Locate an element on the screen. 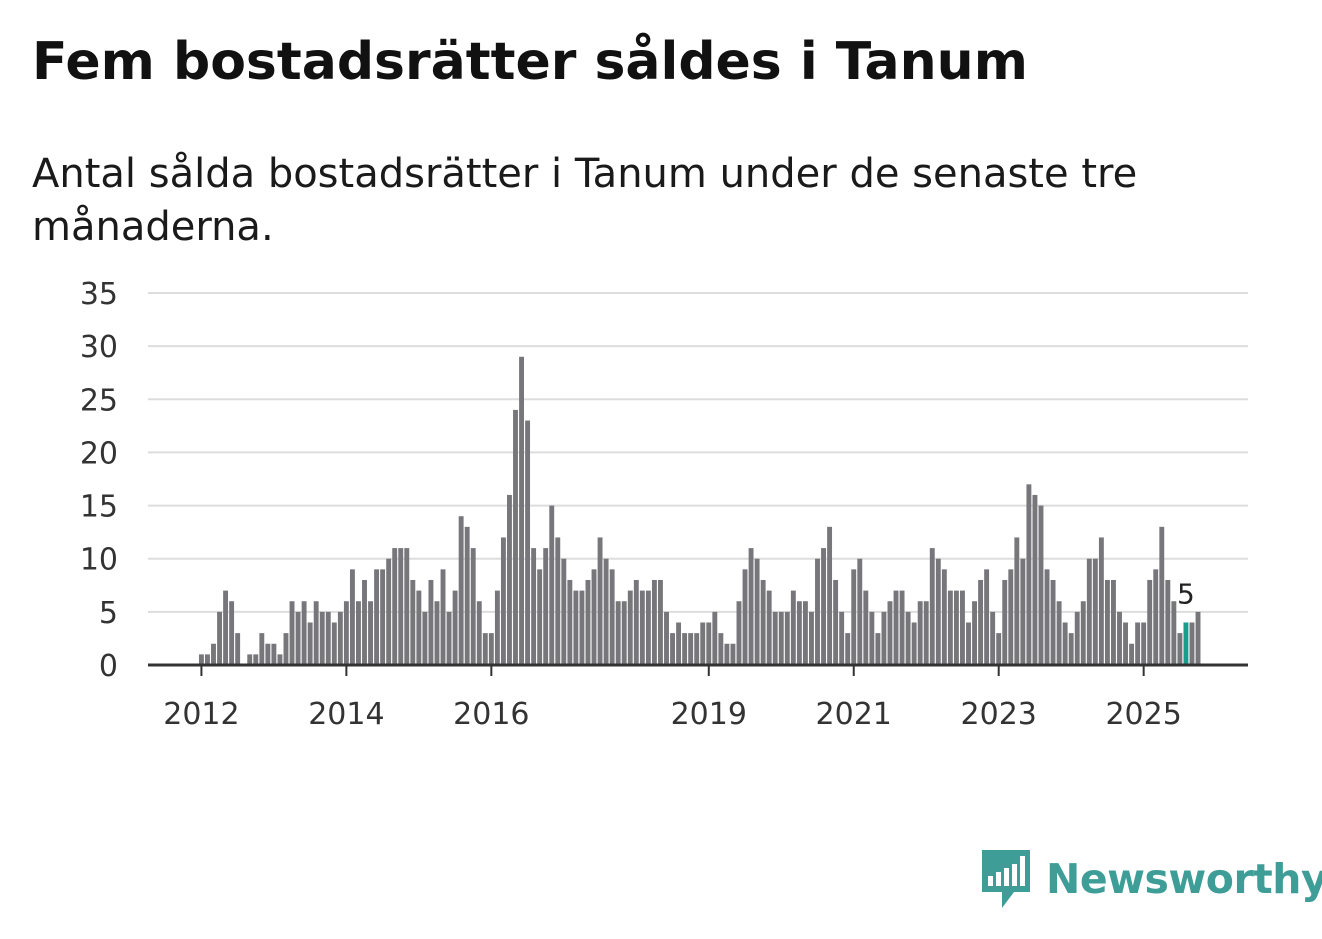  y-tick-label: 0 is located at coordinates (108, 666).